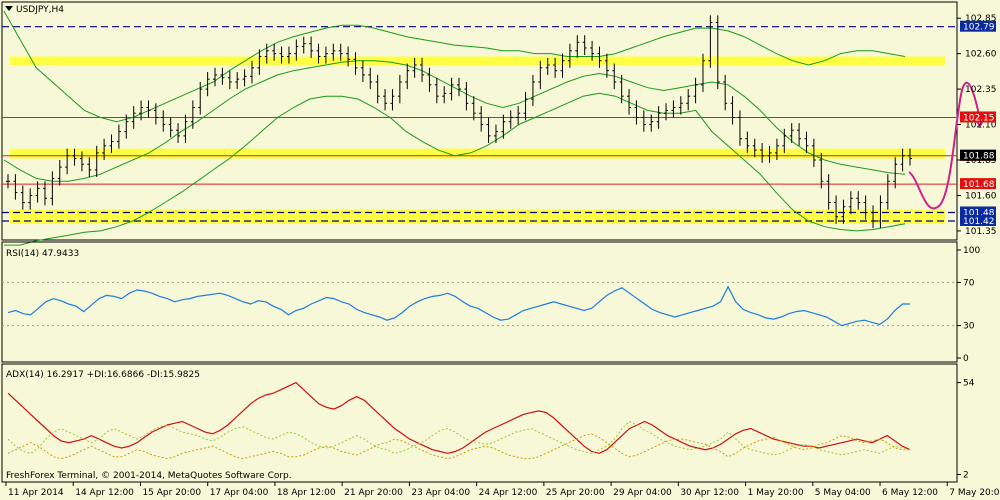 The width and height of the screenshot is (1000, 500). Describe the element at coordinates (575, 493) in the screenshot. I see `time-tick-label-8: 25 Apr 20:00` at that location.